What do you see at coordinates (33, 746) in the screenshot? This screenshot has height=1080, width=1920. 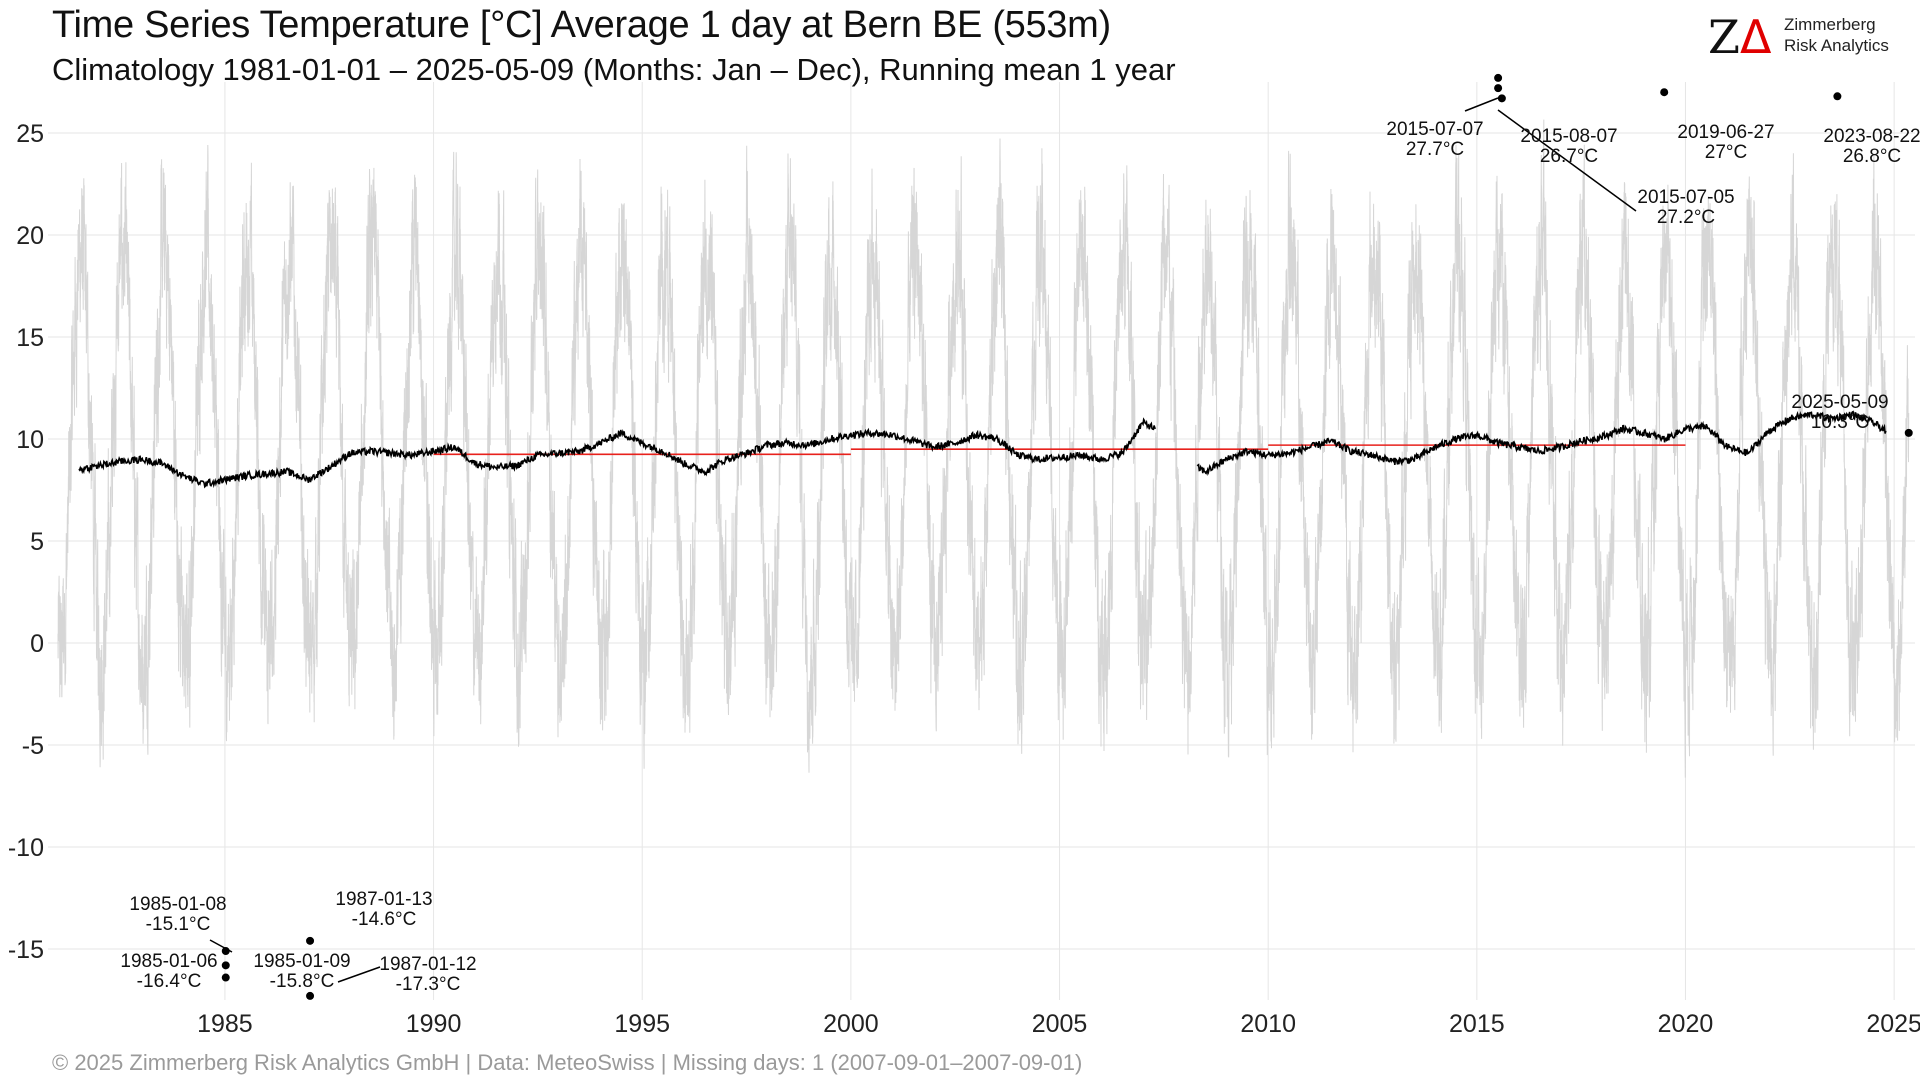 I see `y-tick-label: -5` at bounding box center [33, 746].